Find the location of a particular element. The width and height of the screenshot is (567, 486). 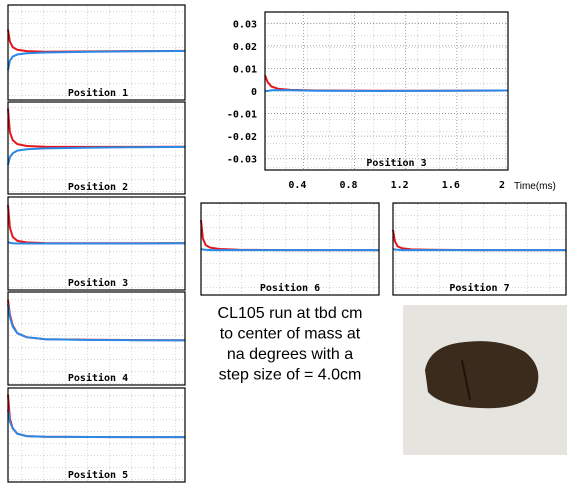

panel: Position 3 is located at coordinates (96, 243).